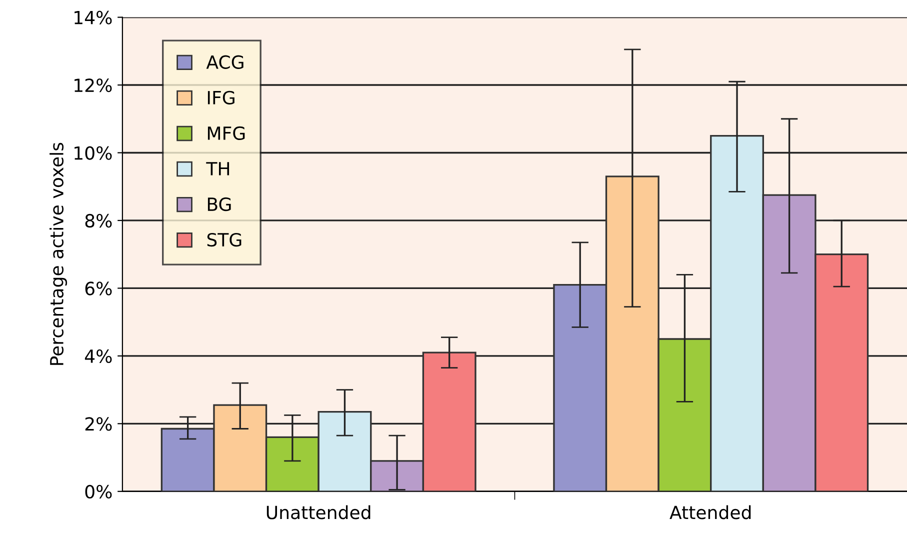 Image resolution: width=907 pixels, height=540 pixels. I want to click on y-tick-label: 8%, so click(98, 221).